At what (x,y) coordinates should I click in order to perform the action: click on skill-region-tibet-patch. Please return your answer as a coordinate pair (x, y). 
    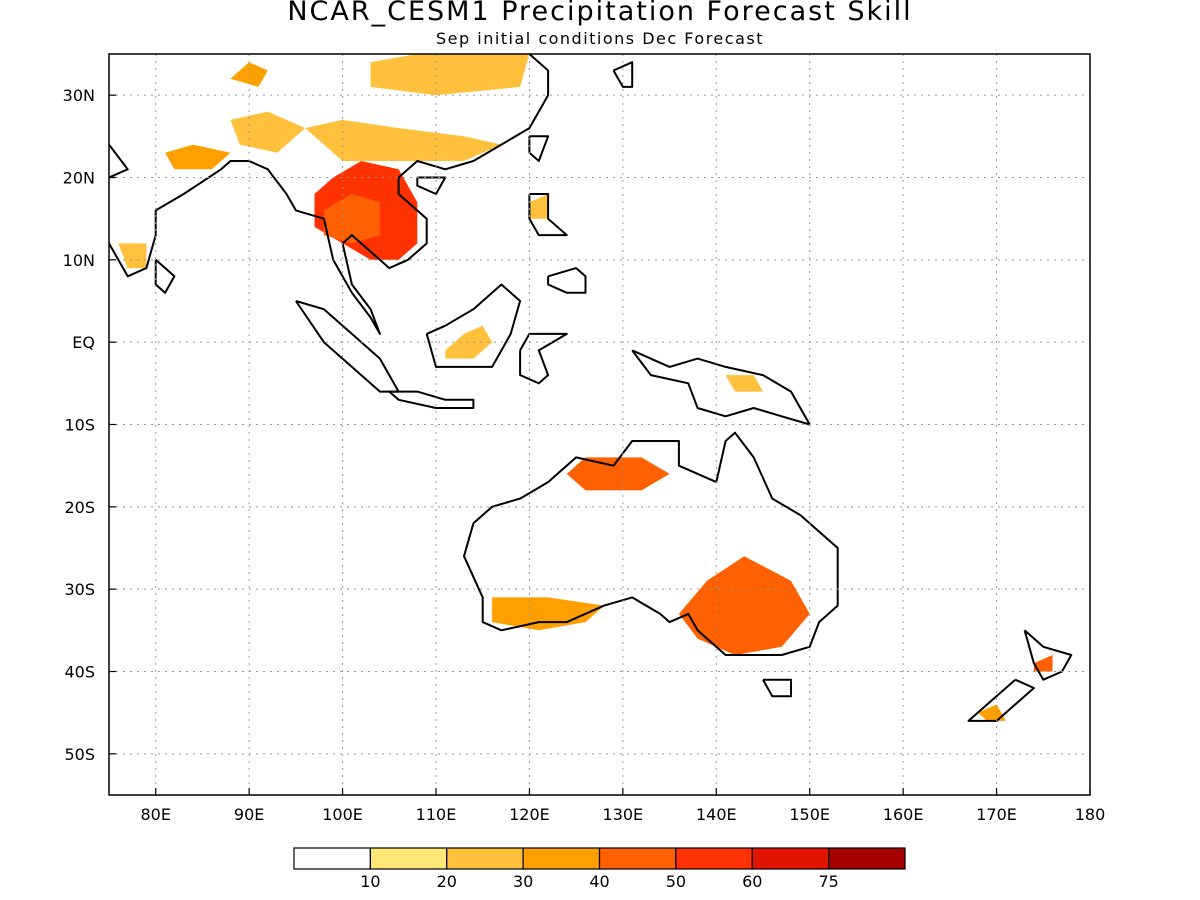
    Looking at the image, I should click on (249, 74).